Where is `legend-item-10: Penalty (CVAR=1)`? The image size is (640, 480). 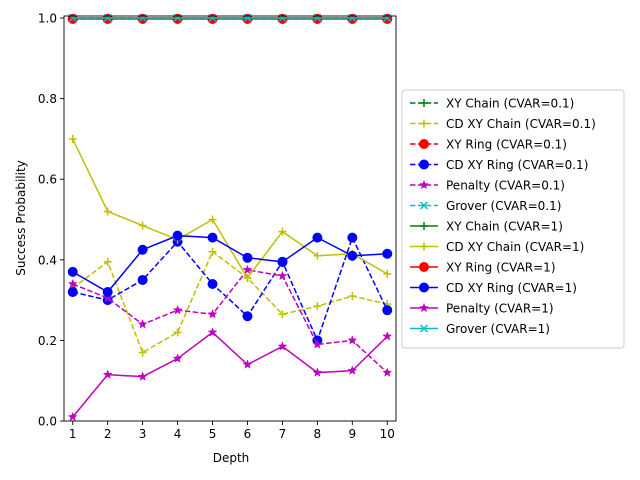 legend-item-10: Penalty (CVAR=1) is located at coordinates (482, 309).